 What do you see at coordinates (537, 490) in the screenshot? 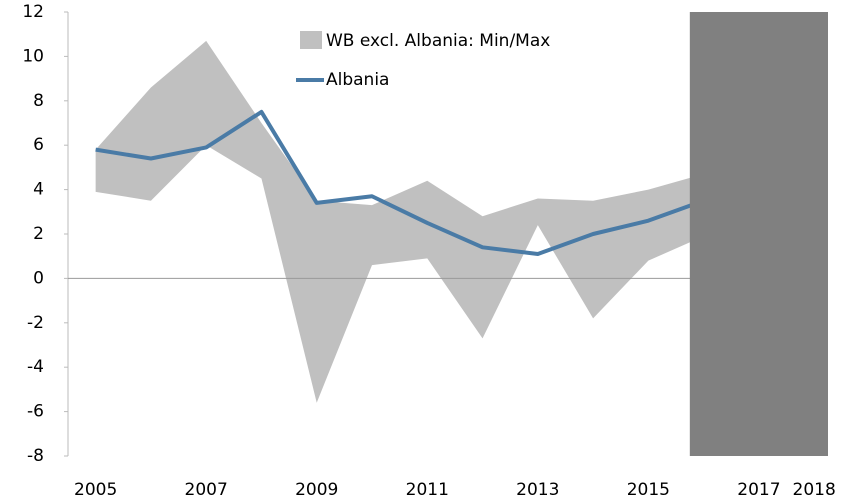
I see `x-tick-label: 2013` at bounding box center [537, 490].